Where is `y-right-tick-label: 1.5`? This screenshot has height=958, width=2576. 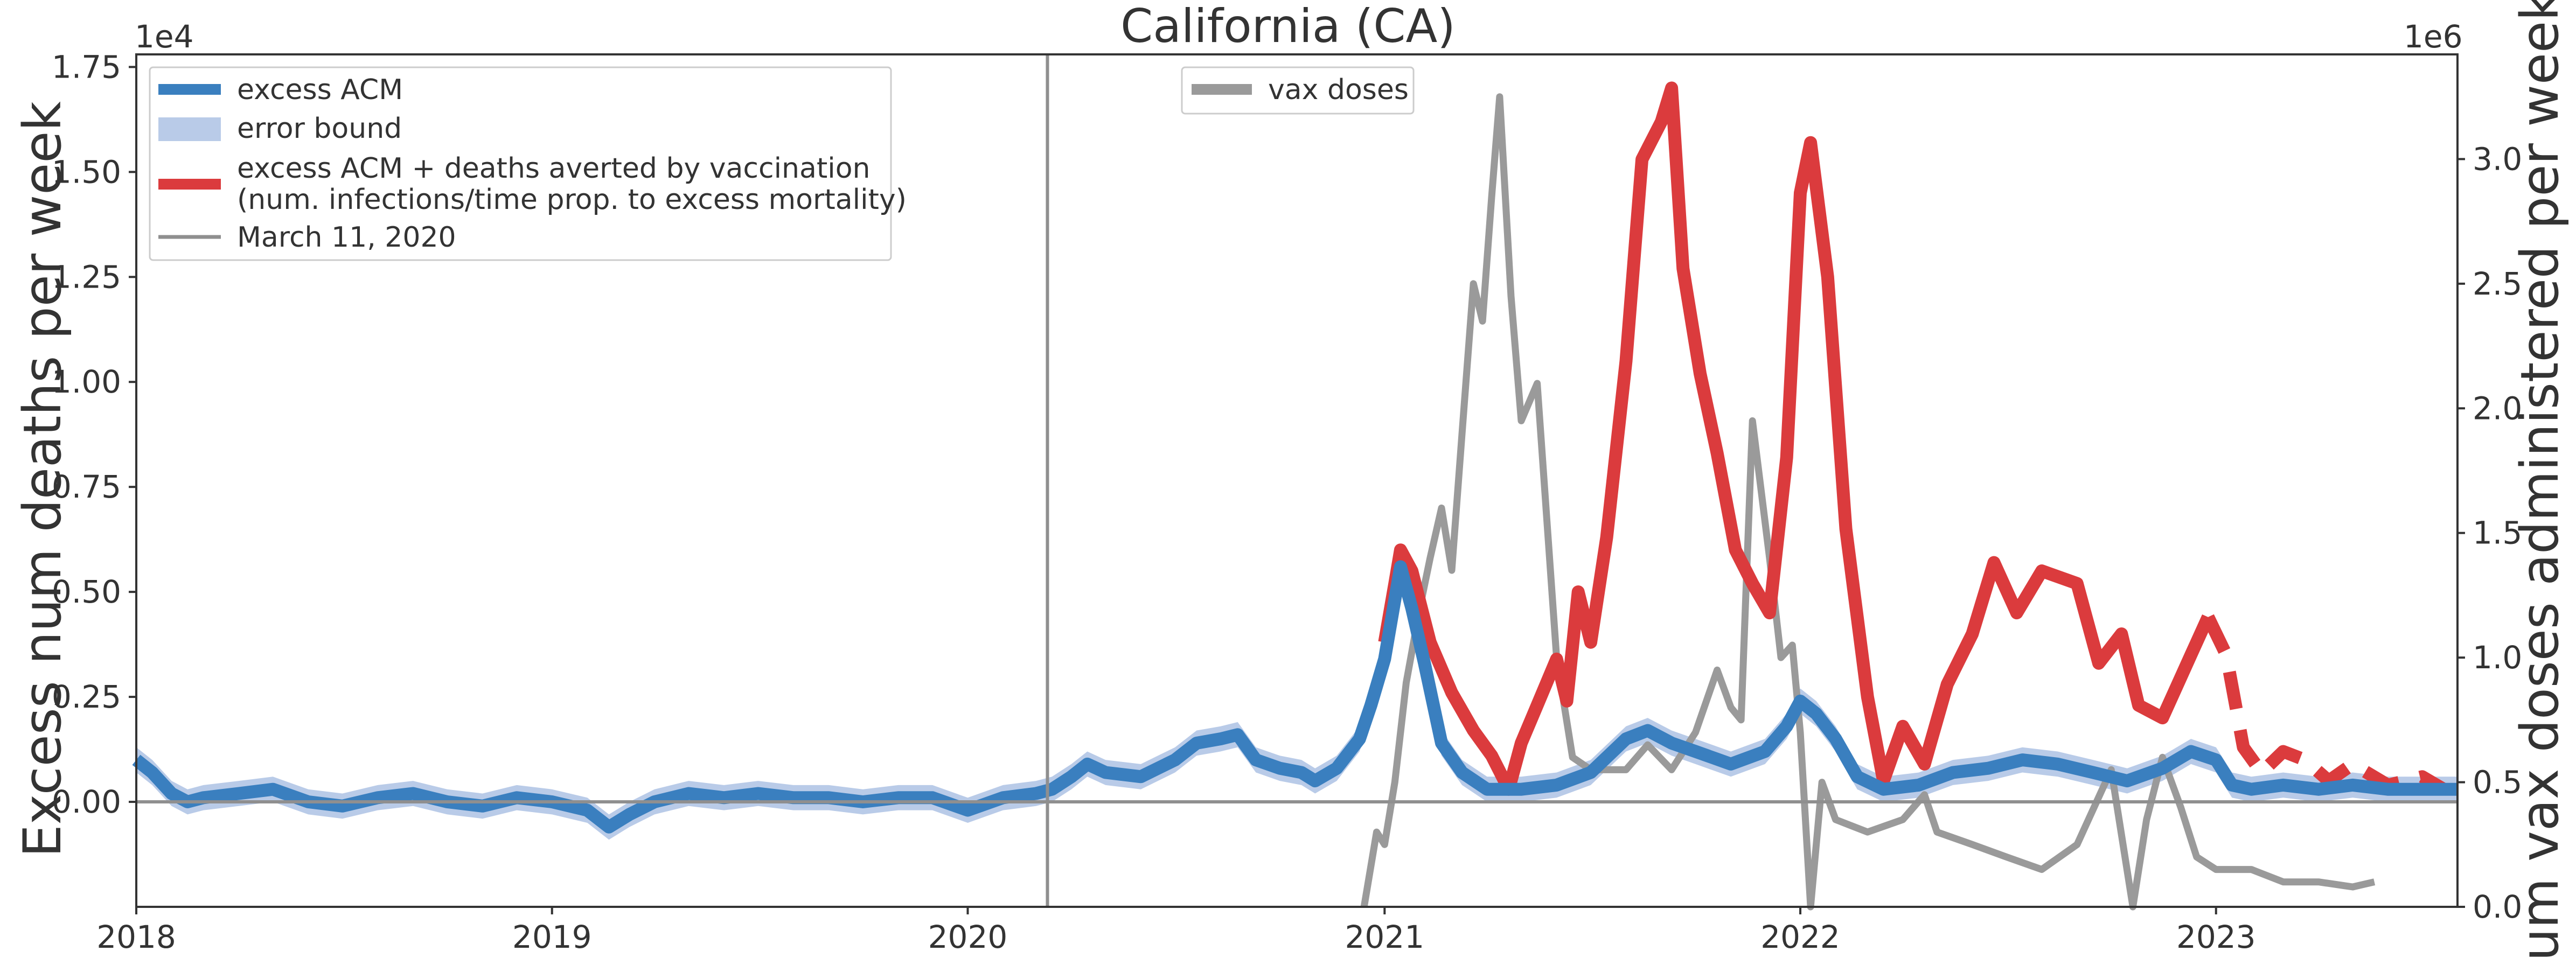
y-right-tick-label: 1.5 is located at coordinates (2497, 533).